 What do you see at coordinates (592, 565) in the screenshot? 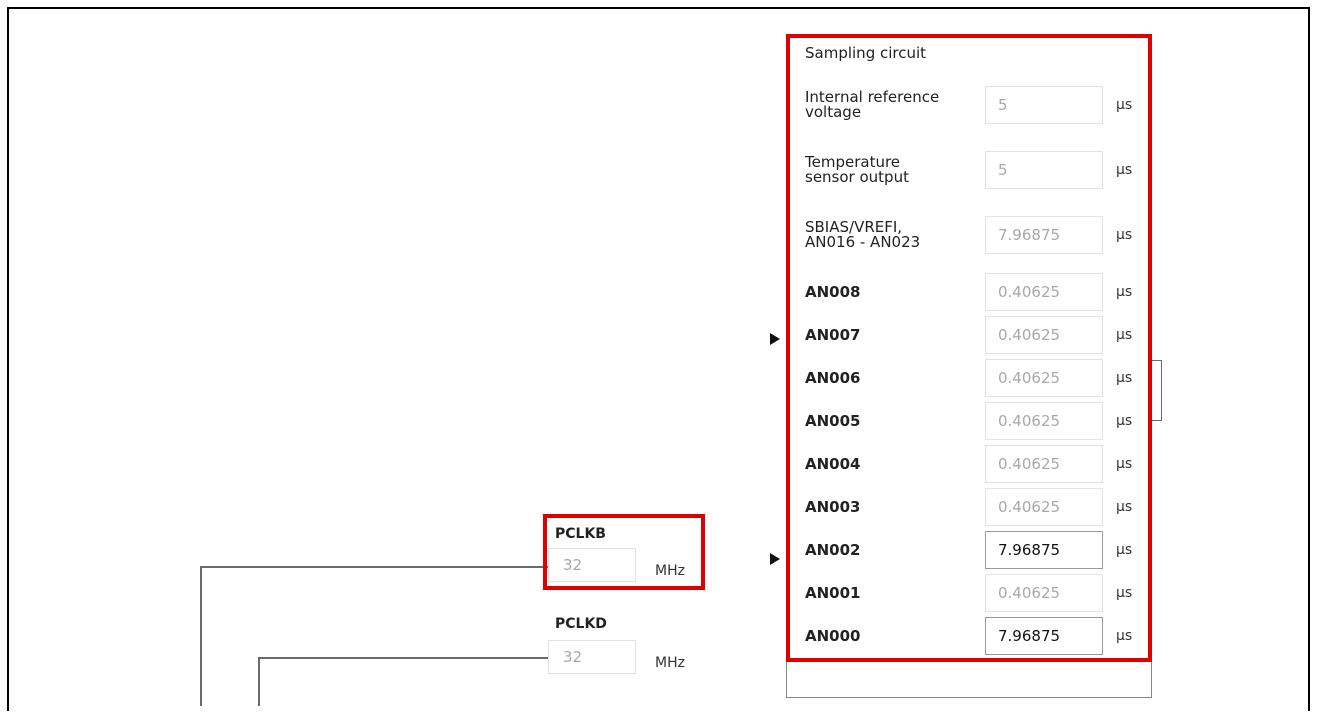
I see `pclkb-field: 32` at bounding box center [592, 565].